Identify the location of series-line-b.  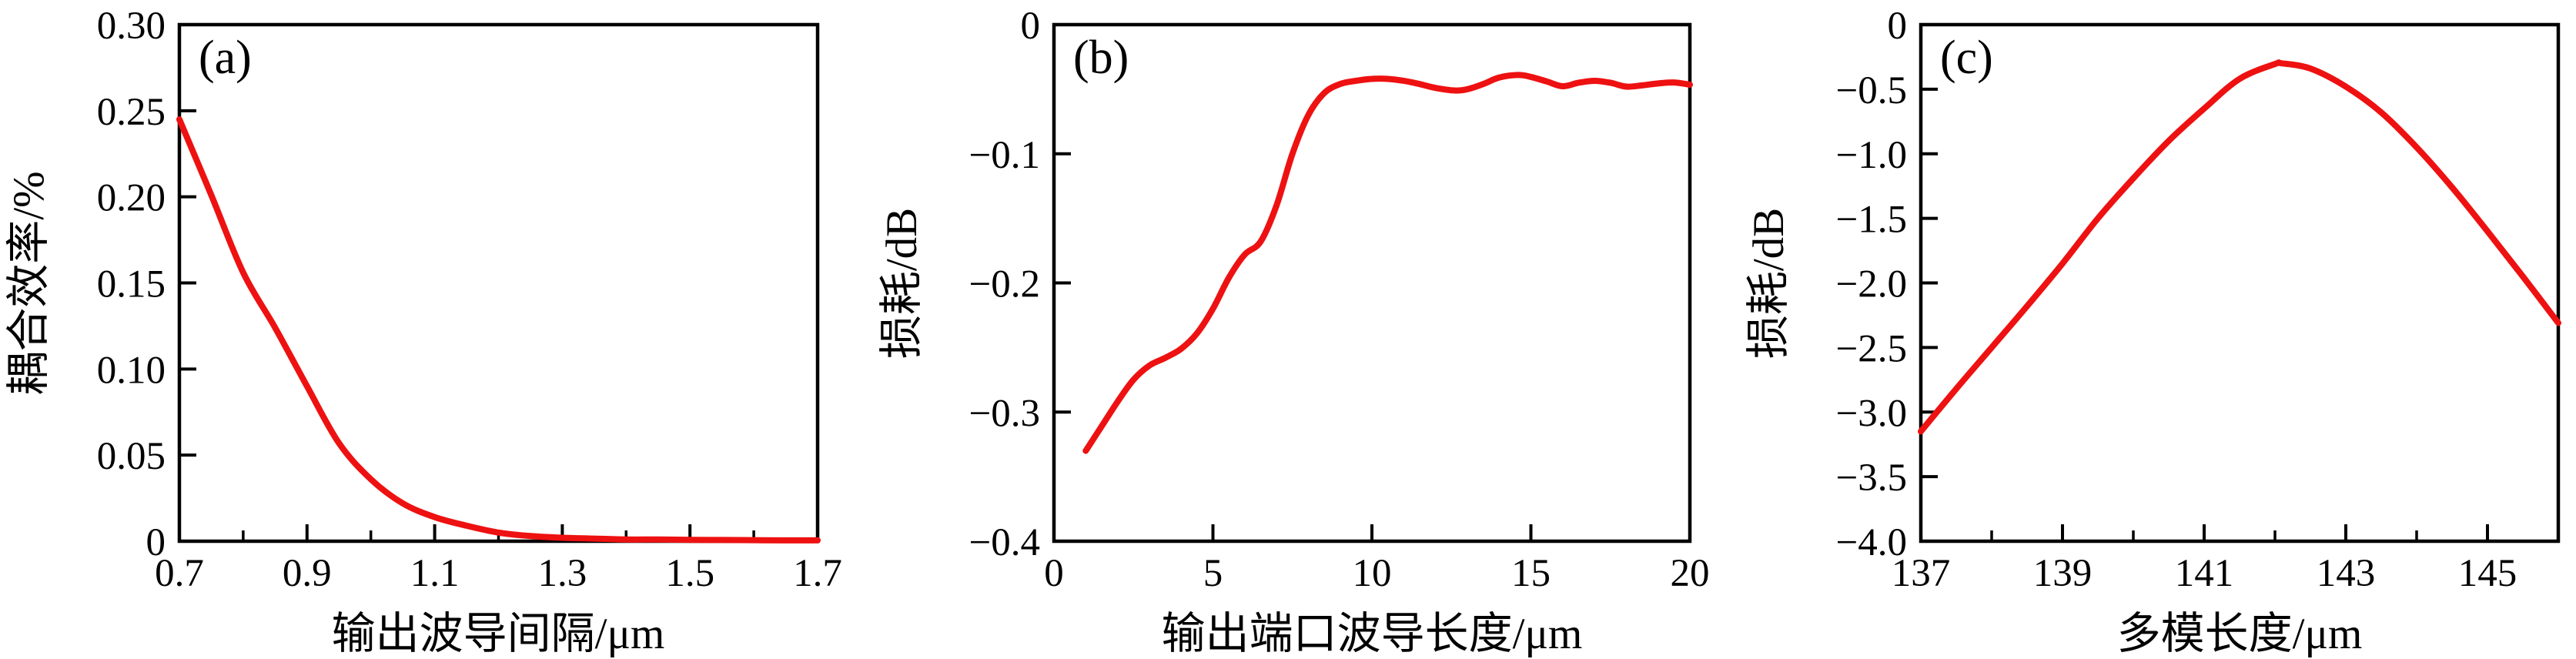
(1387, 263).